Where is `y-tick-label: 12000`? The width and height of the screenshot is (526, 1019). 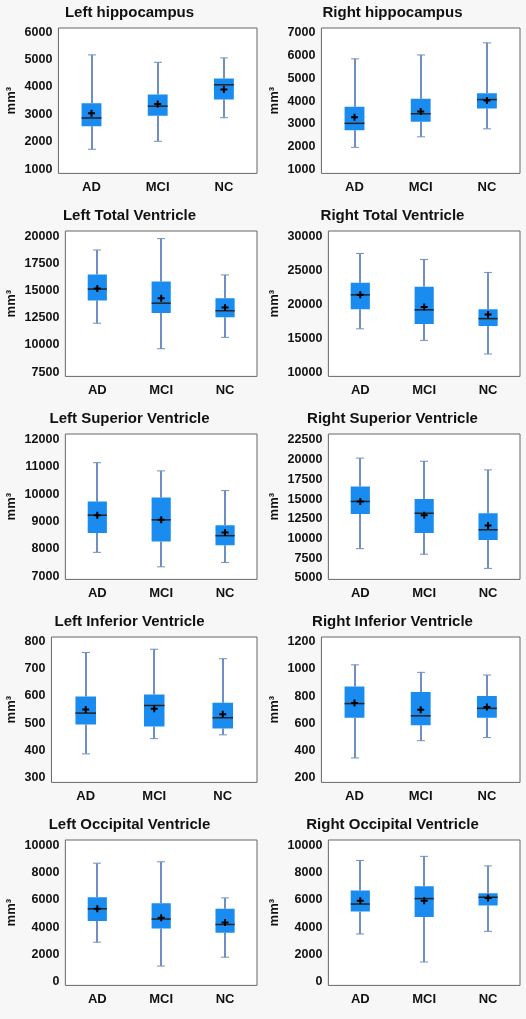
y-tick-label: 12000 is located at coordinates (42, 438).